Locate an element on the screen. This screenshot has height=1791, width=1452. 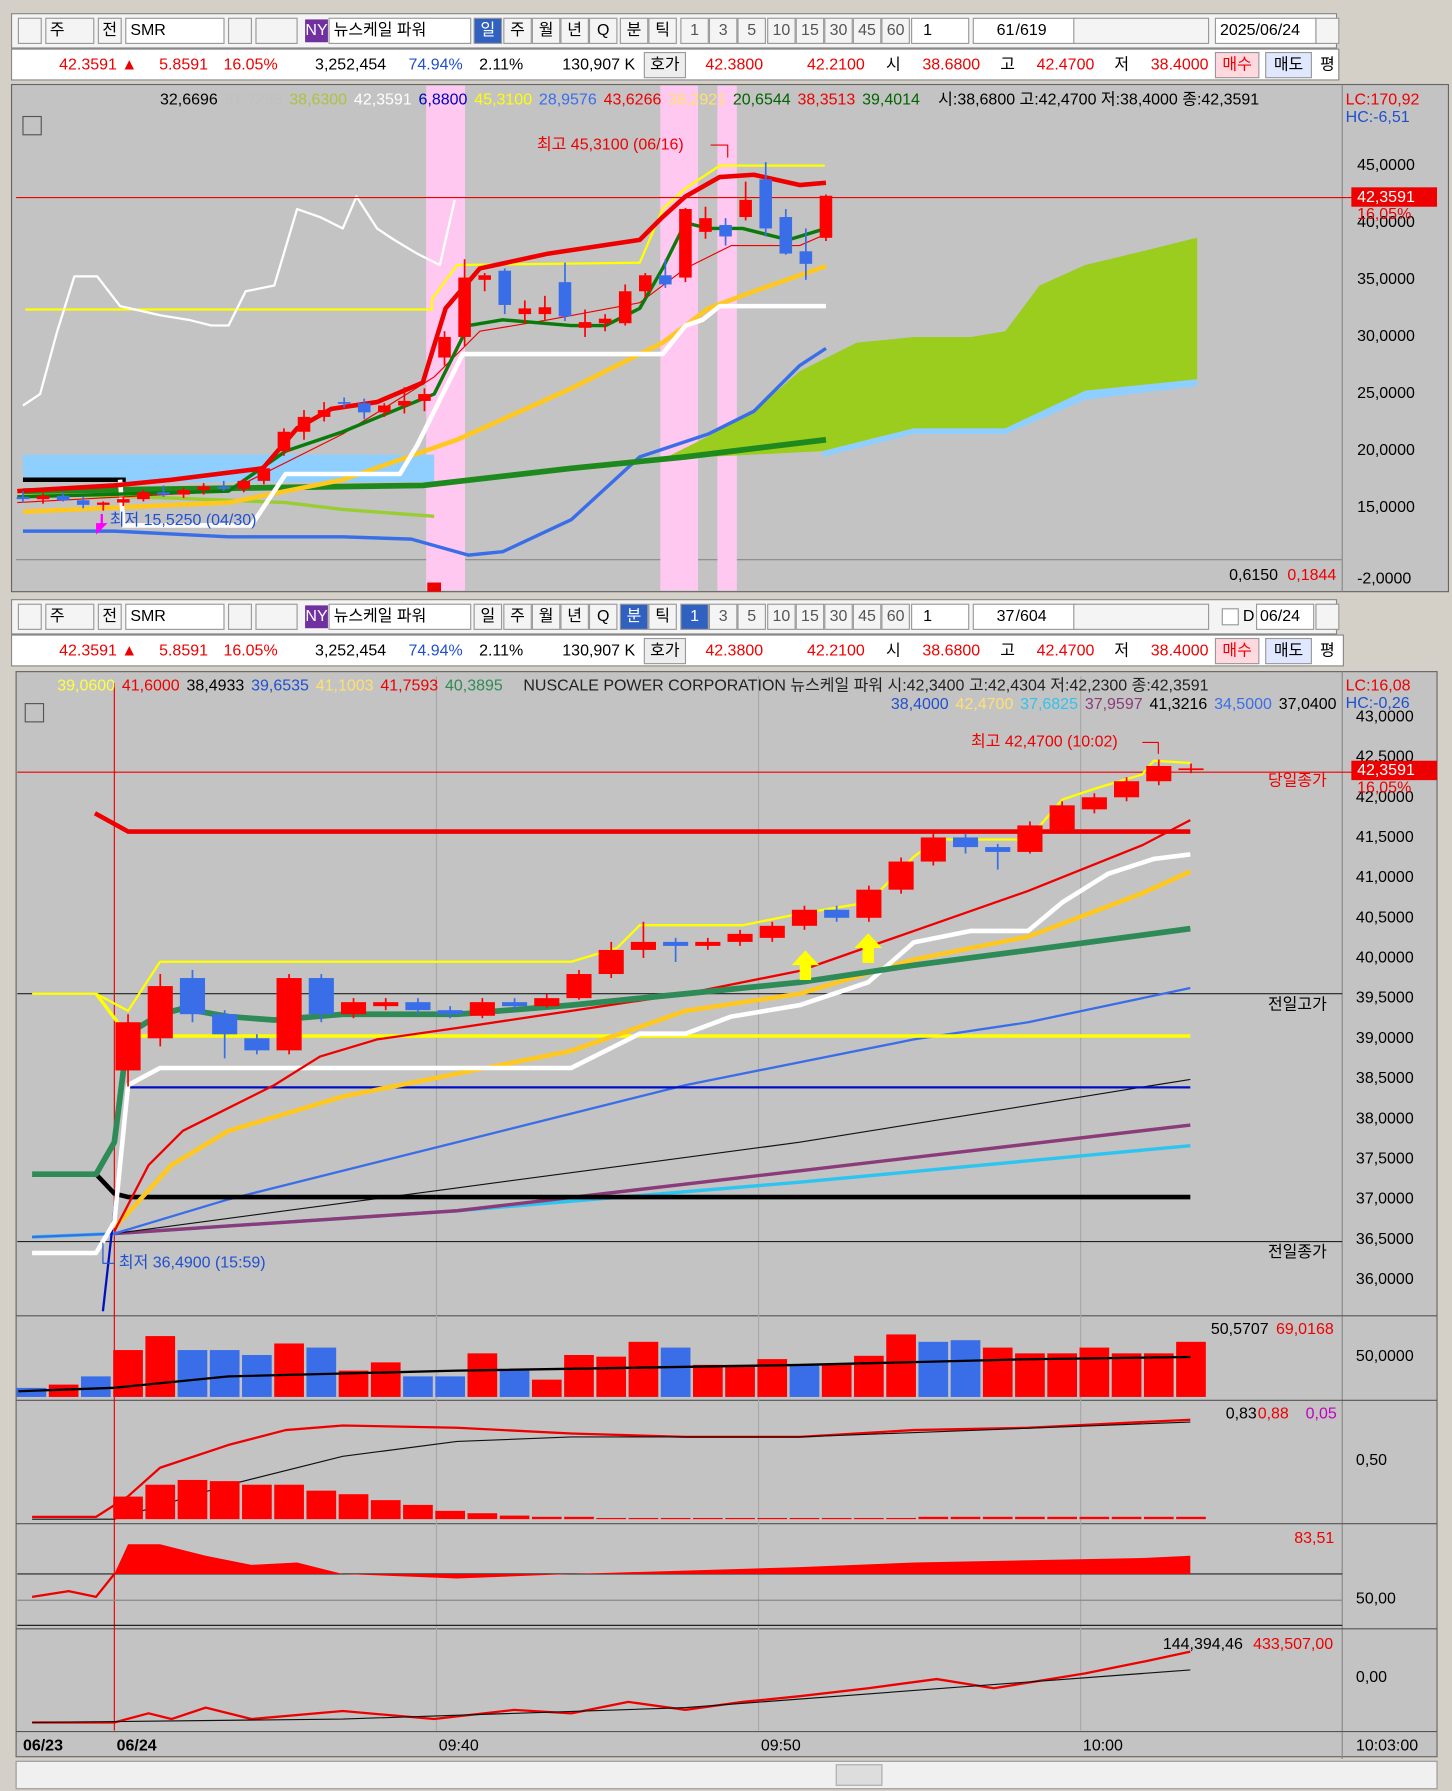
scrollbar is located at coordinates (726, 1775).